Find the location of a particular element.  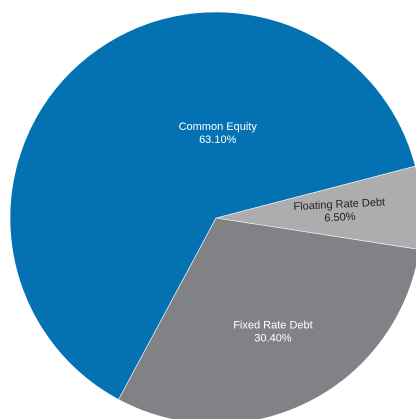

slice-label-floating-rate-debt: Floating Rate Debt6.50% is located at coordinates (339, 211).